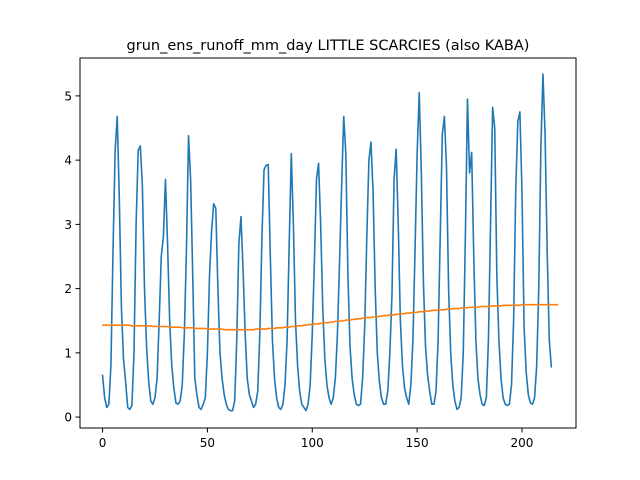 This screenshot has width=640, height=480. I want to click on x-tick-label: 150, so click(417, 443).